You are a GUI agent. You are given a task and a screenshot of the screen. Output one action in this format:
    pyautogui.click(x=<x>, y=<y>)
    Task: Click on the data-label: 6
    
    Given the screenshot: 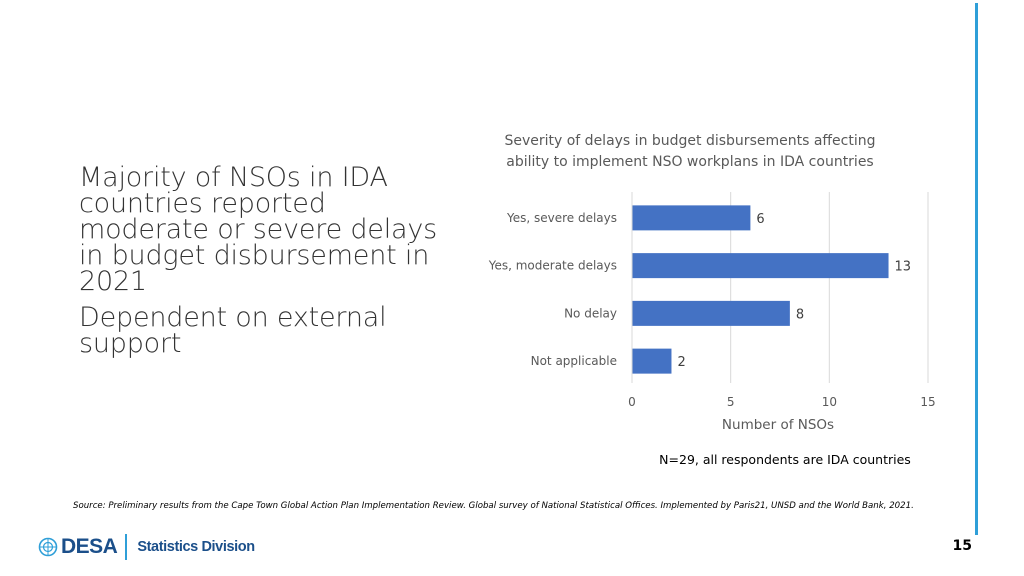 What is the action you would take?
    pyautogui.click(x=760, y=219)
    